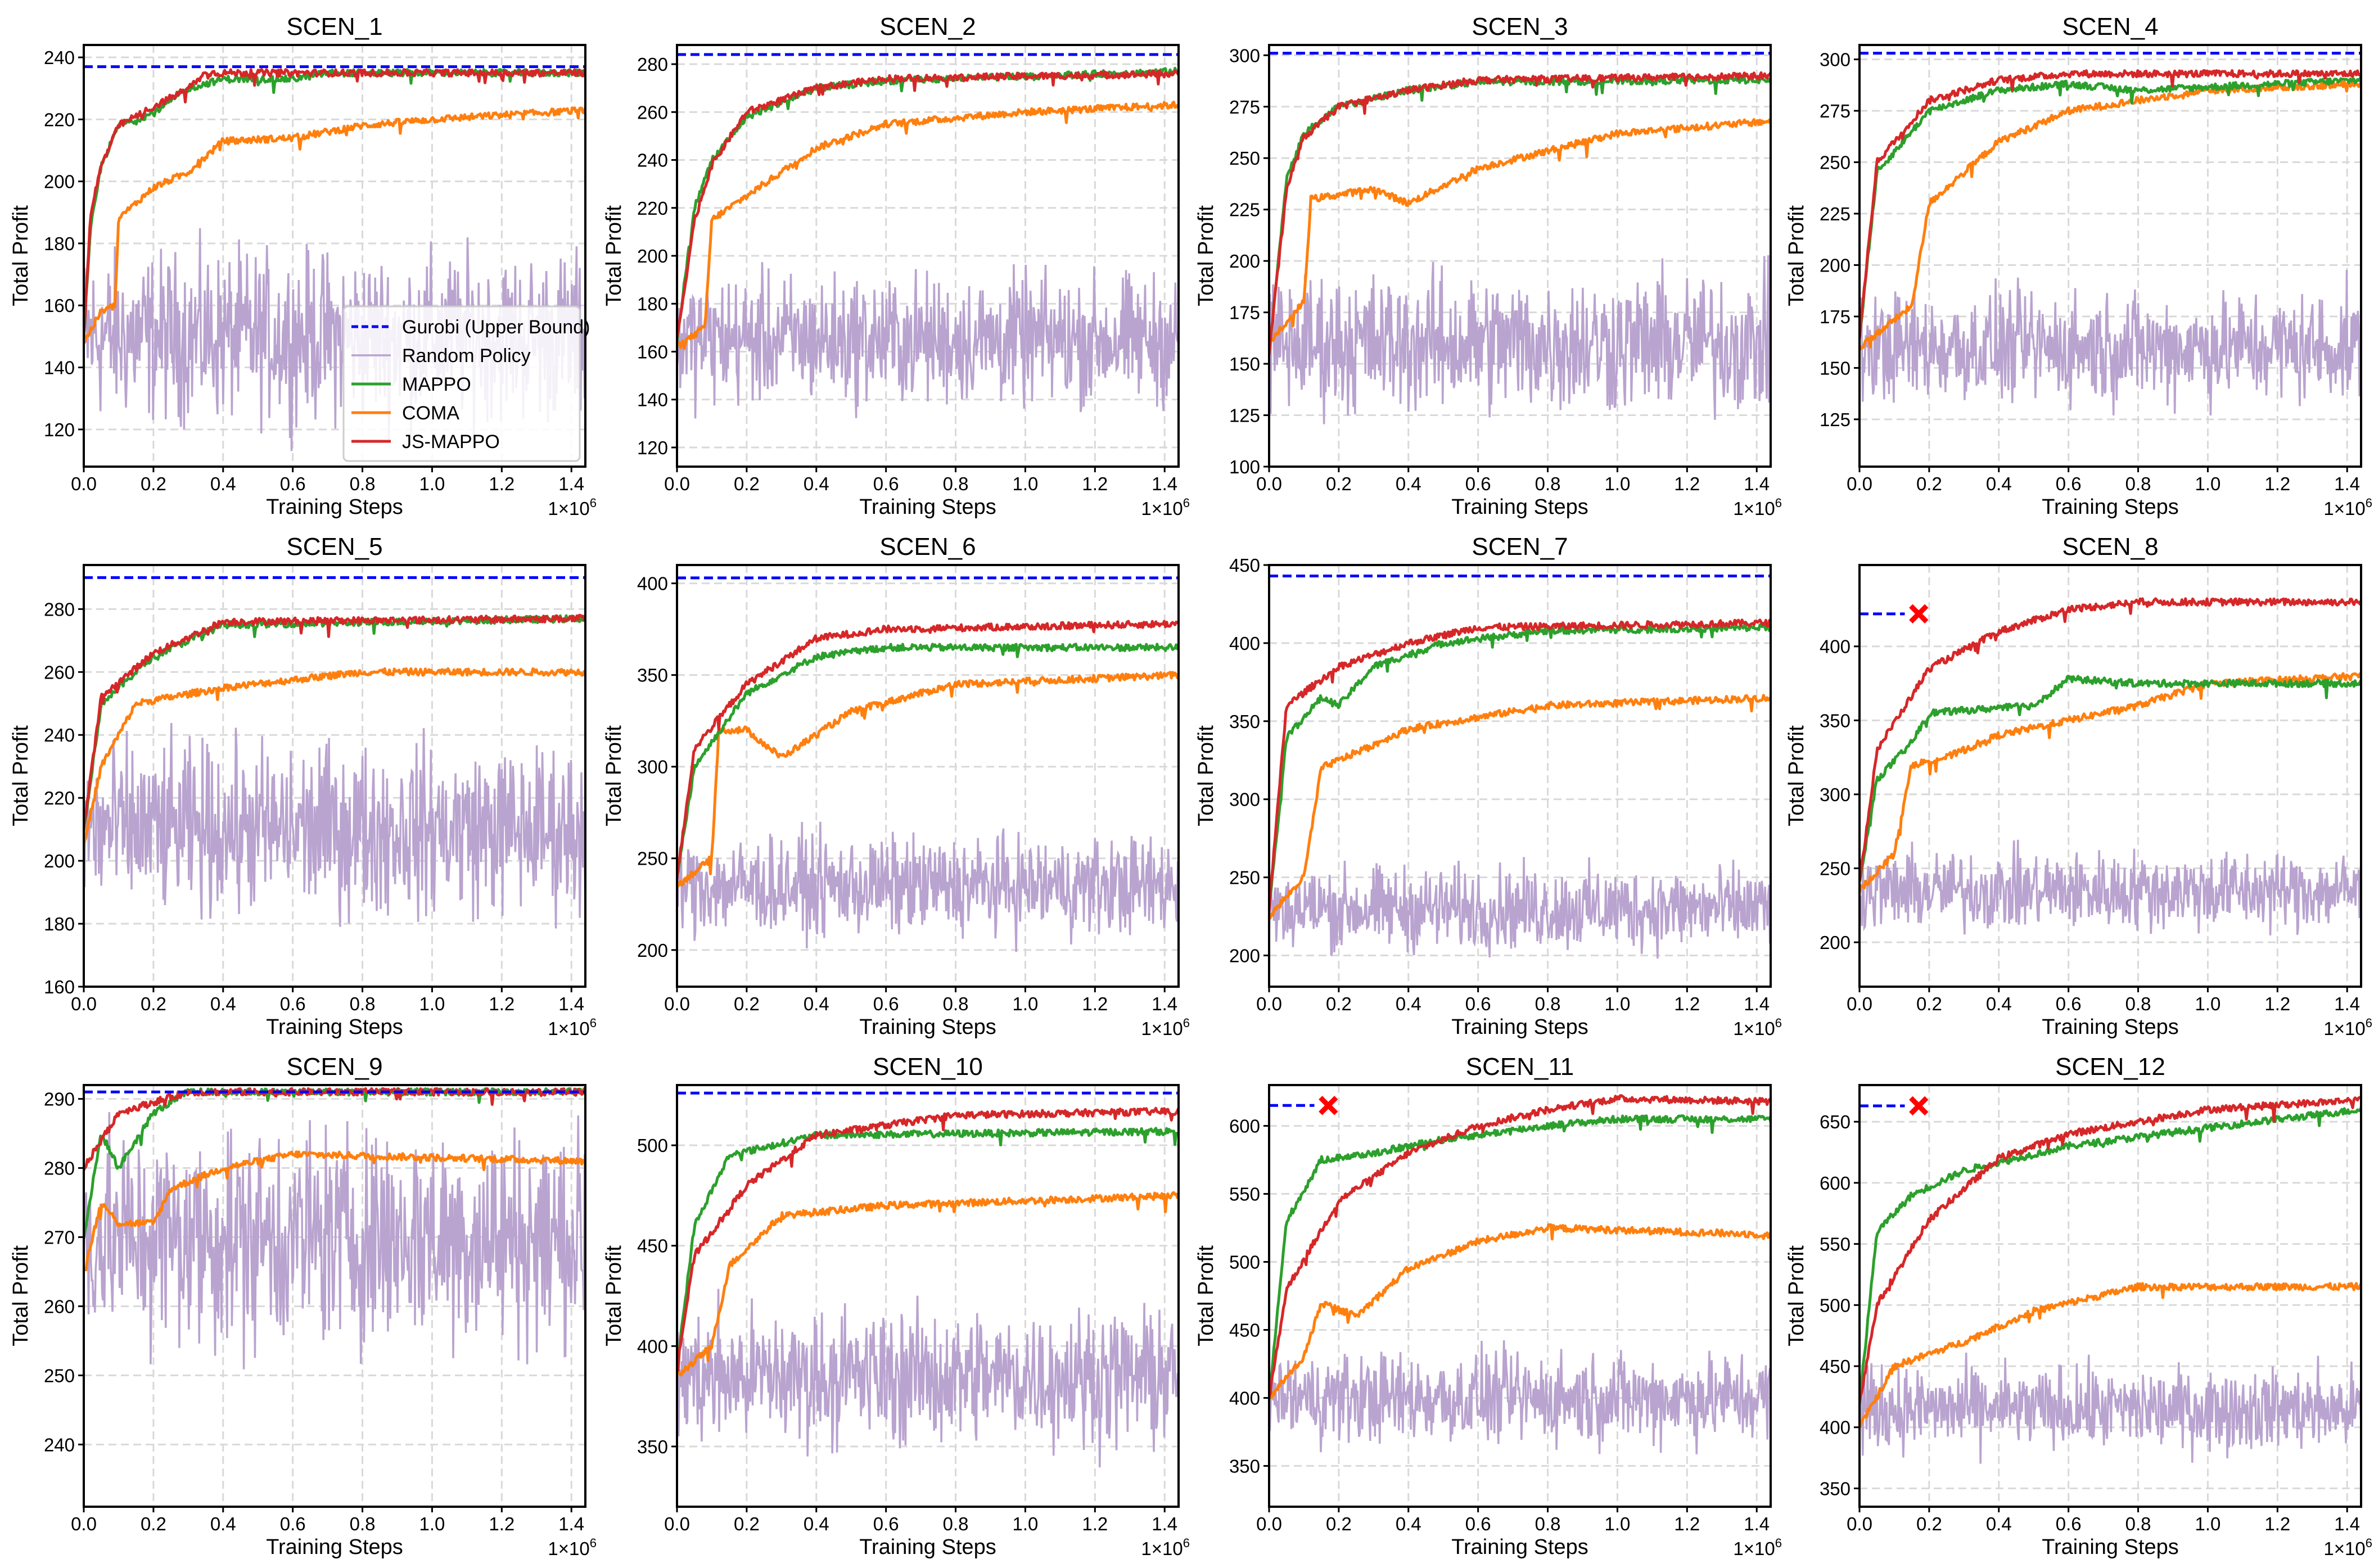 The height and width of the screenshot is (1568, 2374). I want to click on x-tick-label: 1.2, so click(2277, 1003).